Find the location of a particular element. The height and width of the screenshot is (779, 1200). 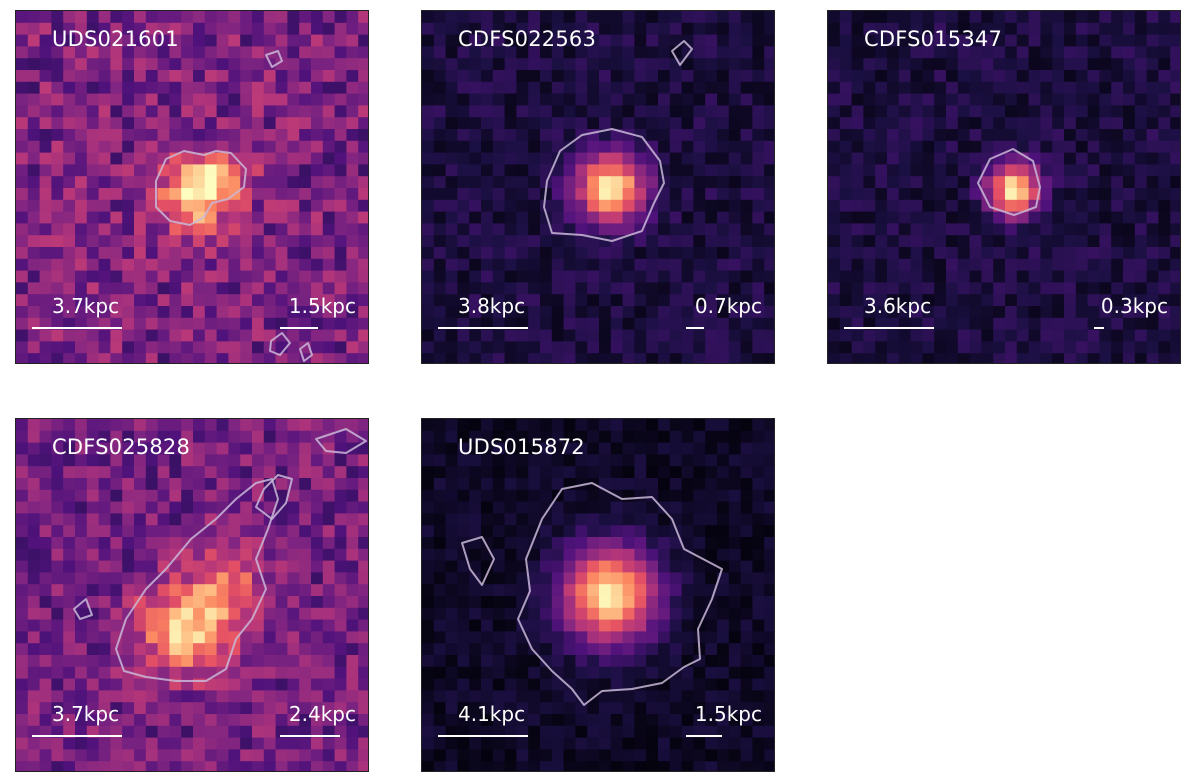

galaxy-id-label: CDFS015347 is located at coordinates (933, 39).